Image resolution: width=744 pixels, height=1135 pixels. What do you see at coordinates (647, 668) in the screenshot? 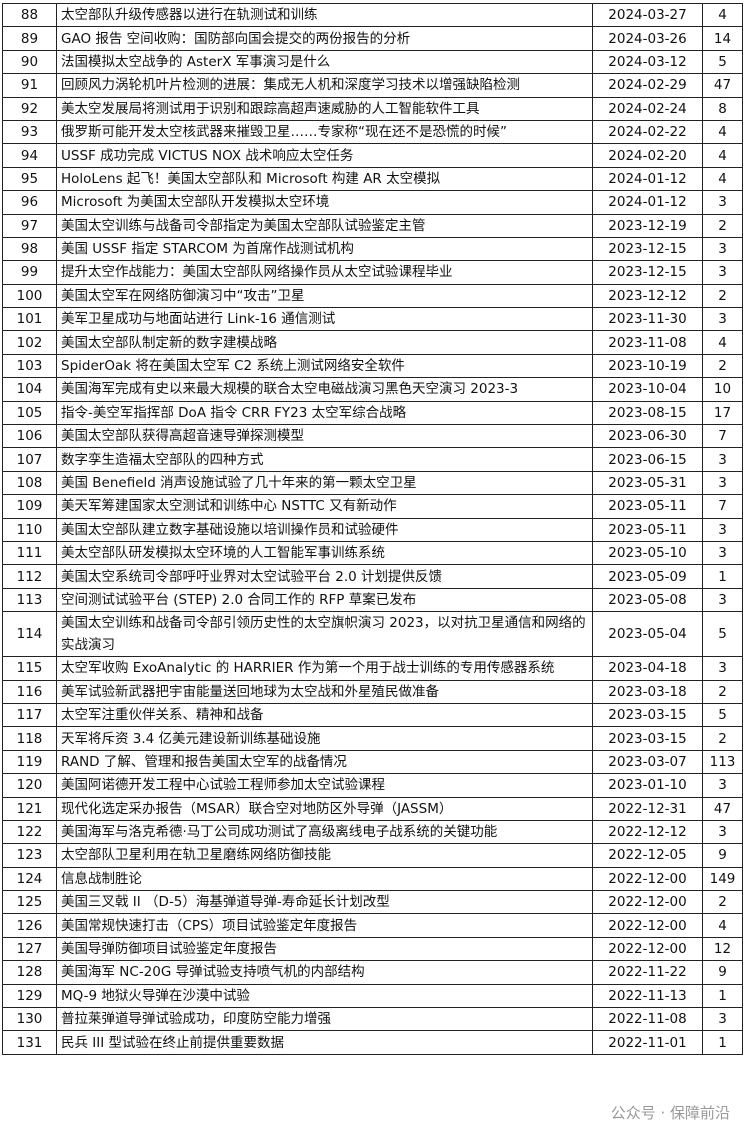
I see `date: 2023-04-18` at bounding box center [647, 668].